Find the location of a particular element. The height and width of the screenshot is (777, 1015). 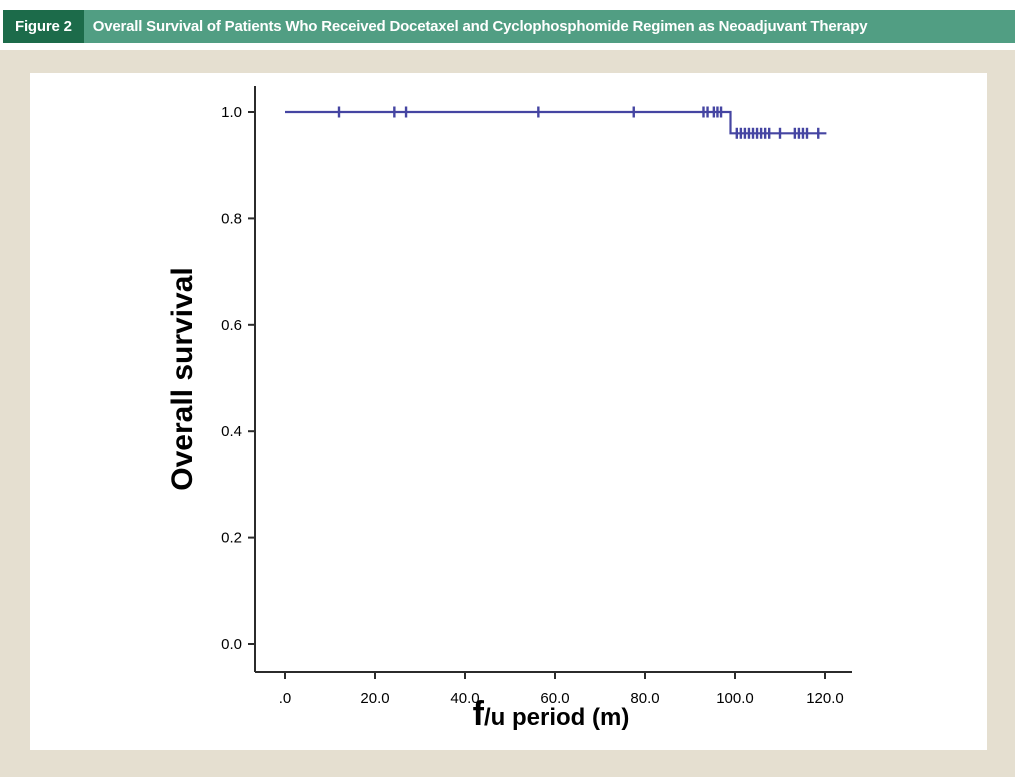

figure-number-badge: Figure 2 is located at coordinates (43, 26).